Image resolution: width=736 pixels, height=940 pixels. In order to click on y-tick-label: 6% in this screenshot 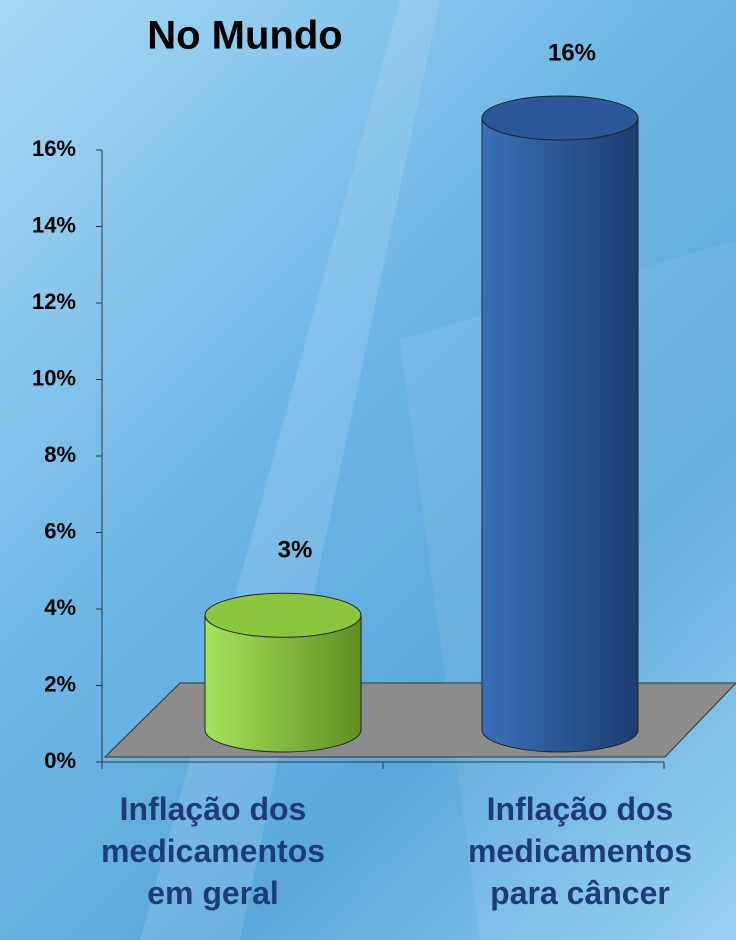, I will do `click(60, 530)`.